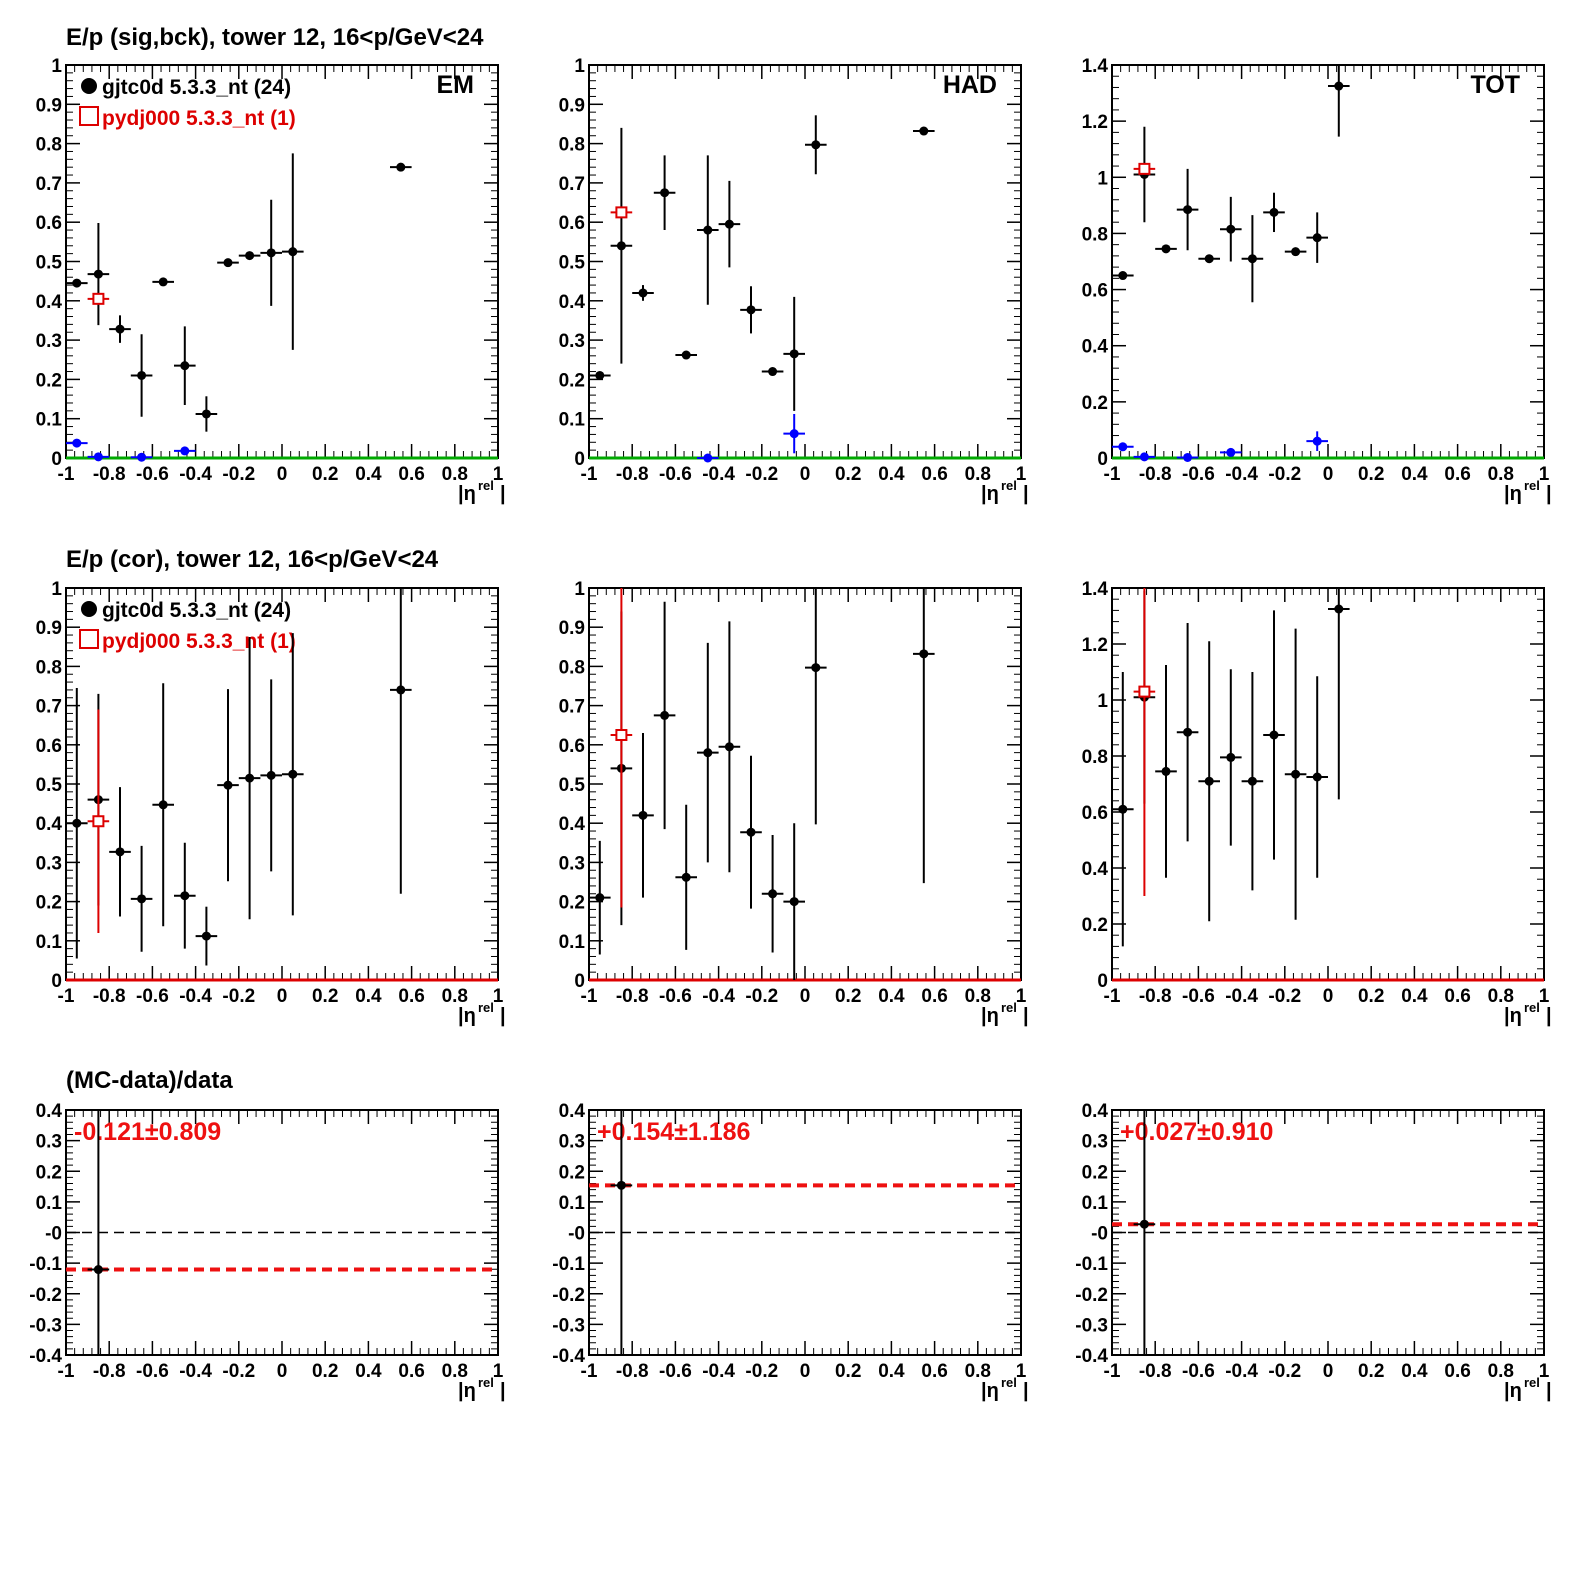 This screenshot has height=1575, width=1575. Describe the element at coordinates (149, 1080) in the screenshot. I see `row-title-ratio: (MC-data)/data` at that location.